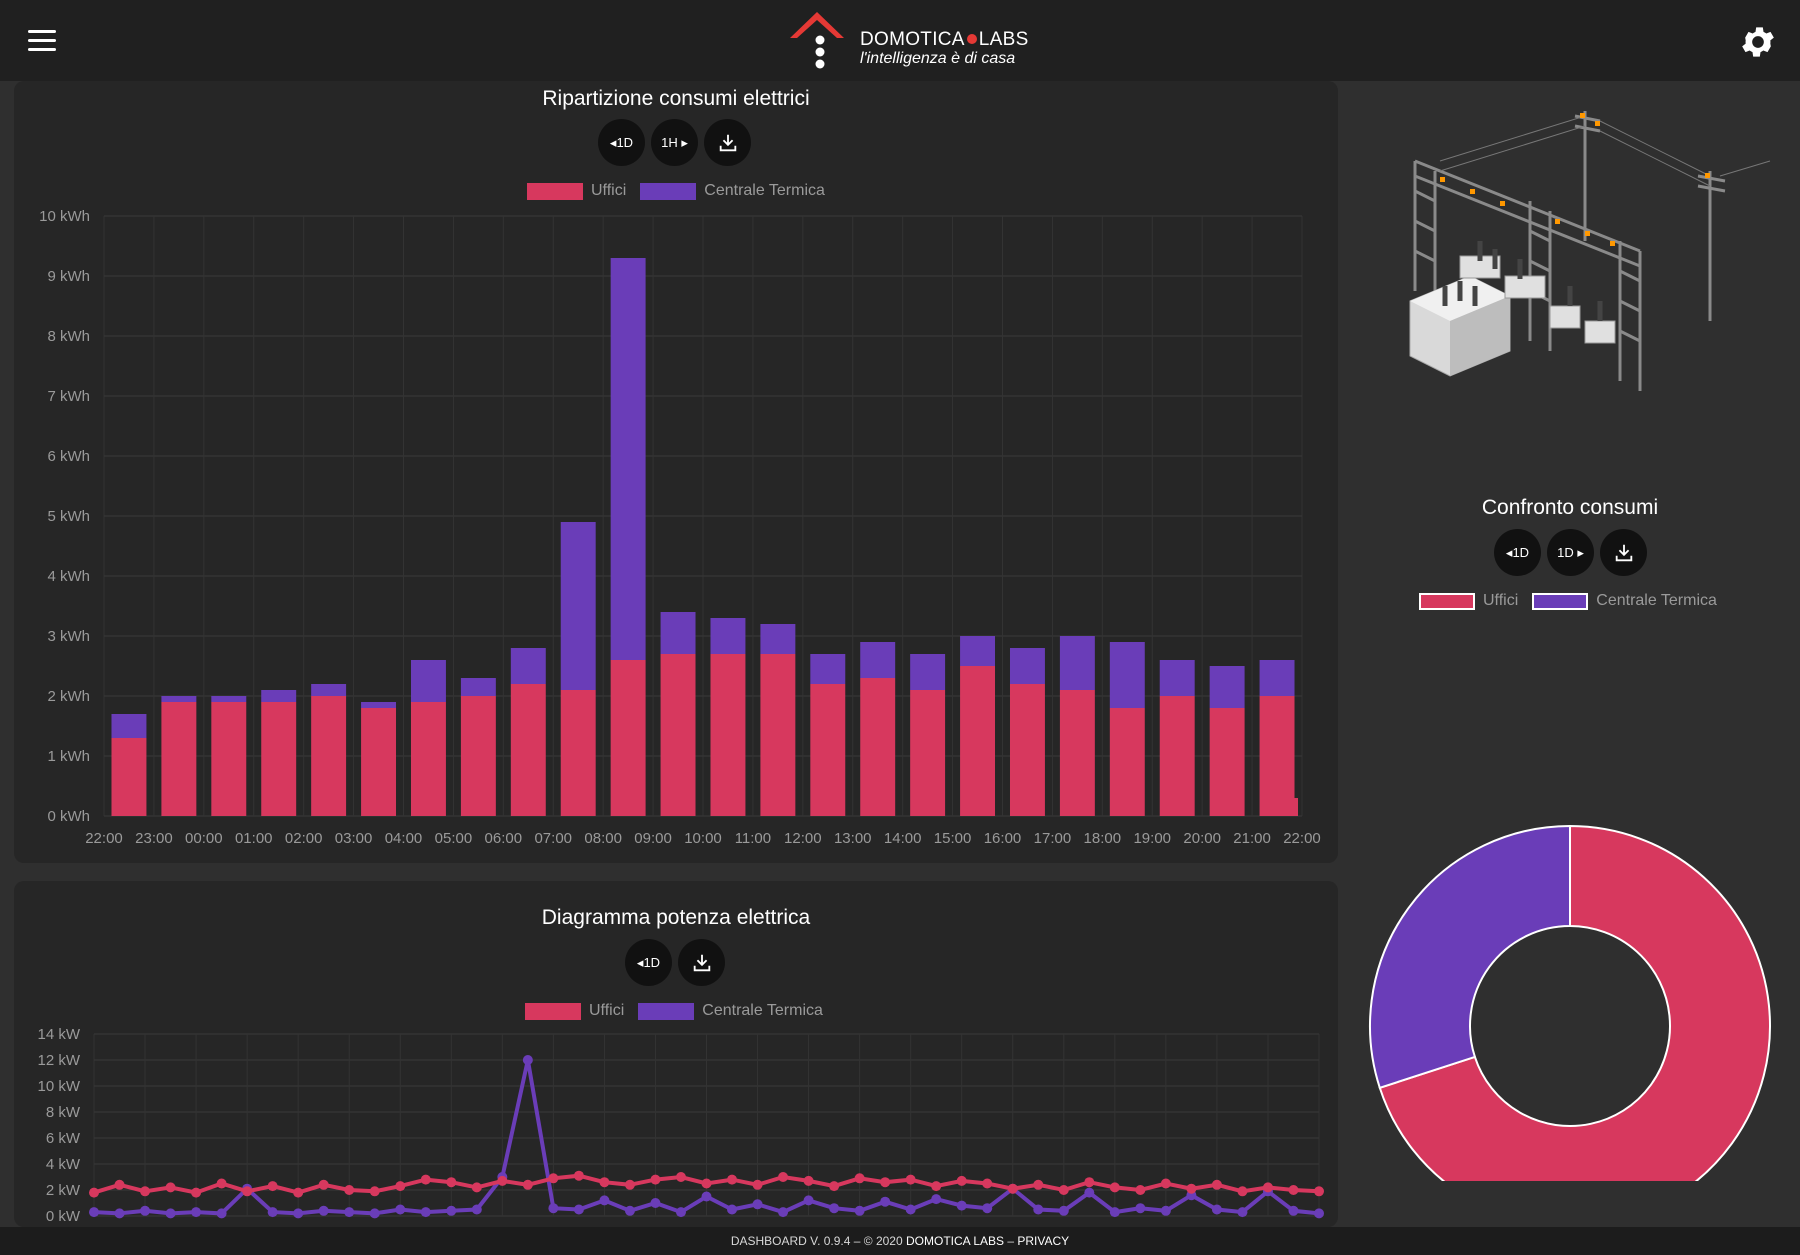 The width and height of the screenshot is (1800, 1255). What do you see at coordinates (42, 41) in the screenshot?
I see `hamburger-icon` at bounding box center [42, 41].